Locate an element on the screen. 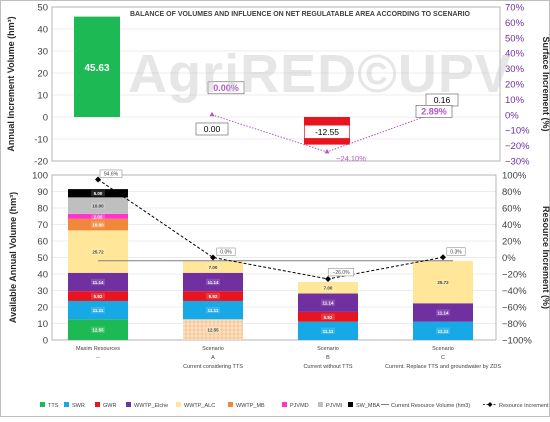 The width and height of the screenshot is (550, 422). legend-label: PJVMI is located at coordinates (334, 406).